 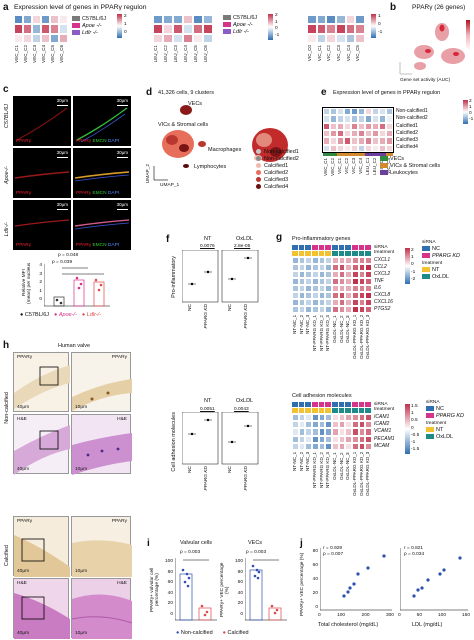 I want to click on panel-e-letter: e, so click(x=324, y=92).